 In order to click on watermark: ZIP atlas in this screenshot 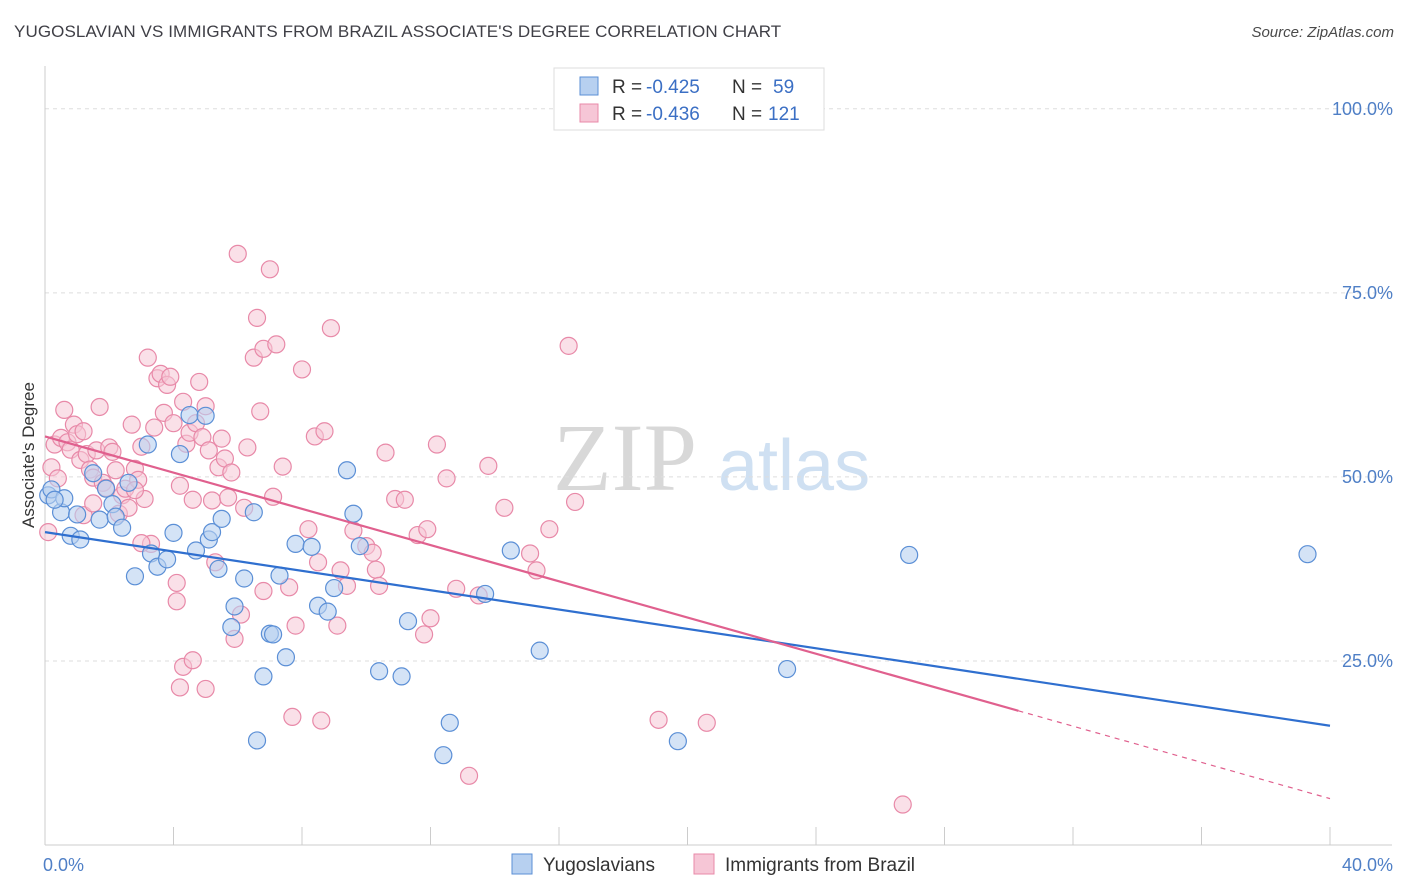, I will do `click(711, 457)`.